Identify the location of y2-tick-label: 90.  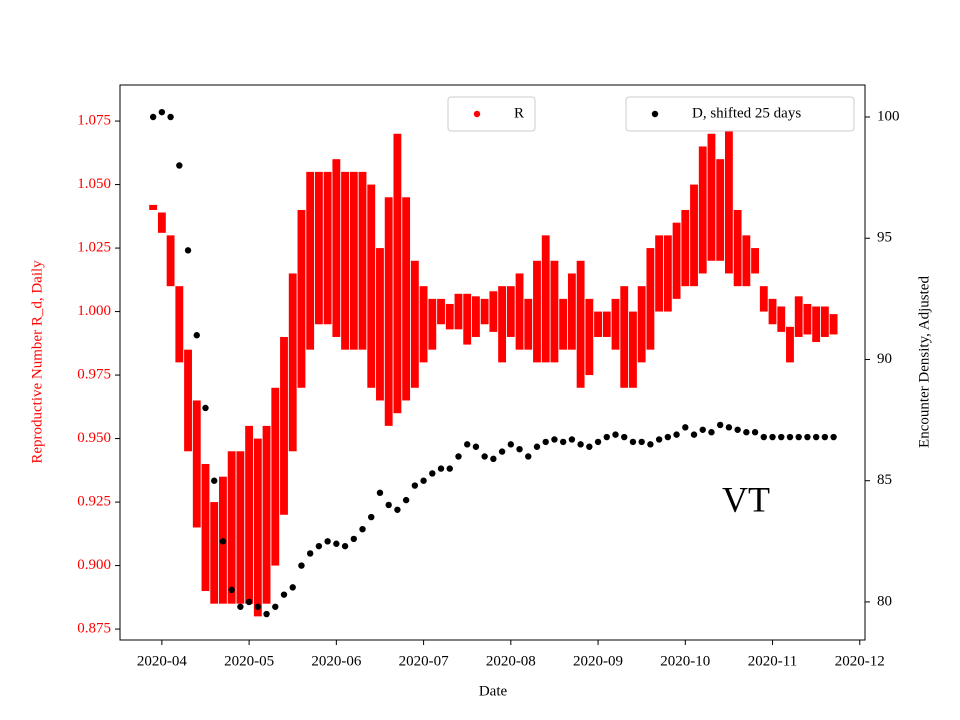
(884, 359).